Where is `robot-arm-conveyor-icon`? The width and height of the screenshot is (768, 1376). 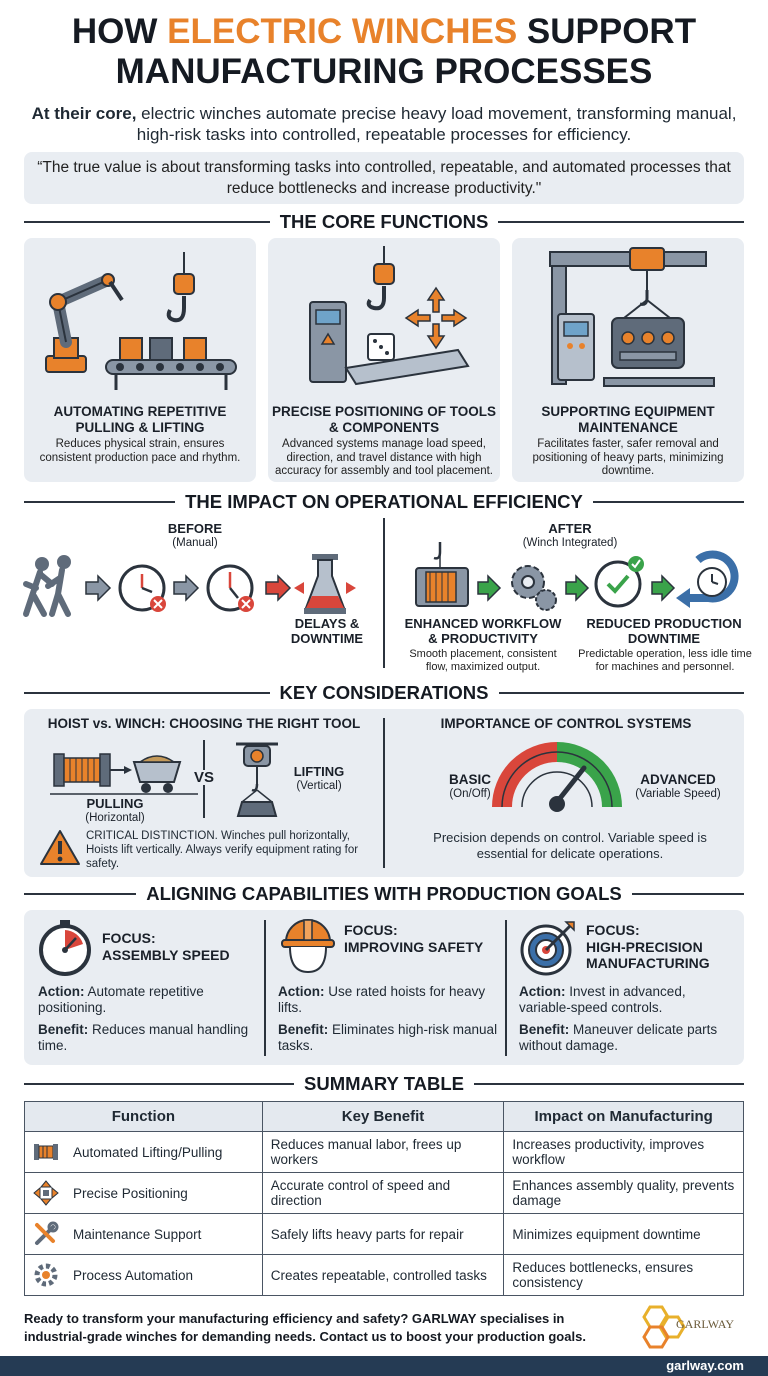
robot-arm-conveyor-icon is located at coordinates (141, 321).